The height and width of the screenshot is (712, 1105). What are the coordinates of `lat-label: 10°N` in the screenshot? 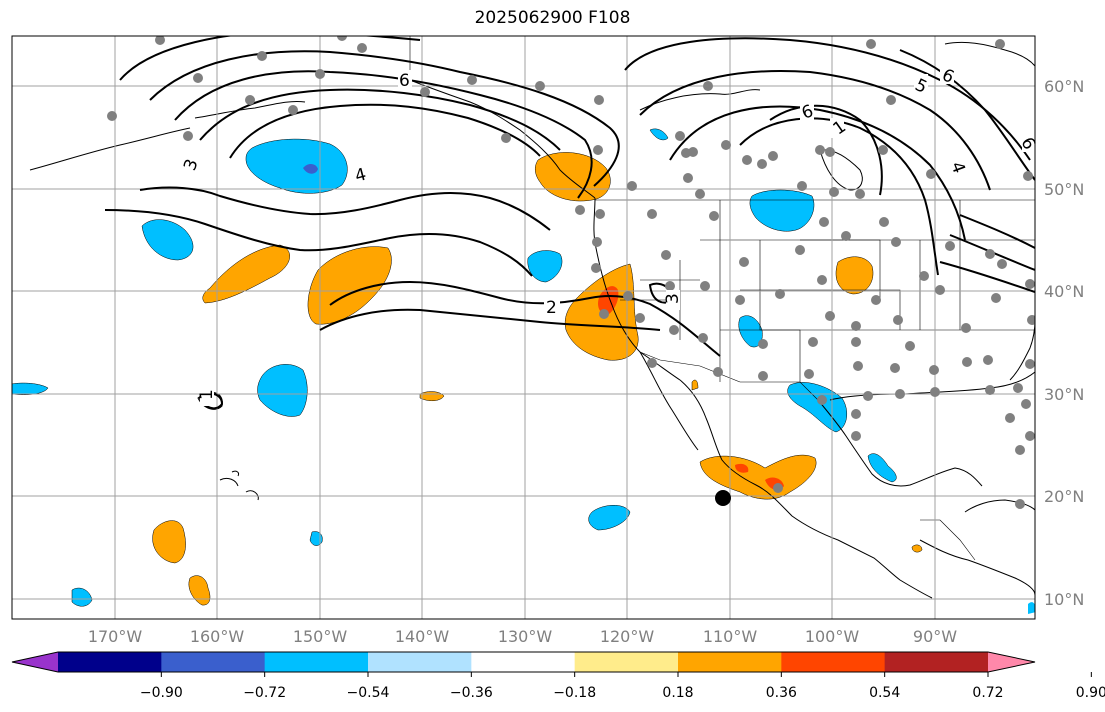 It's located at (1064, 599).